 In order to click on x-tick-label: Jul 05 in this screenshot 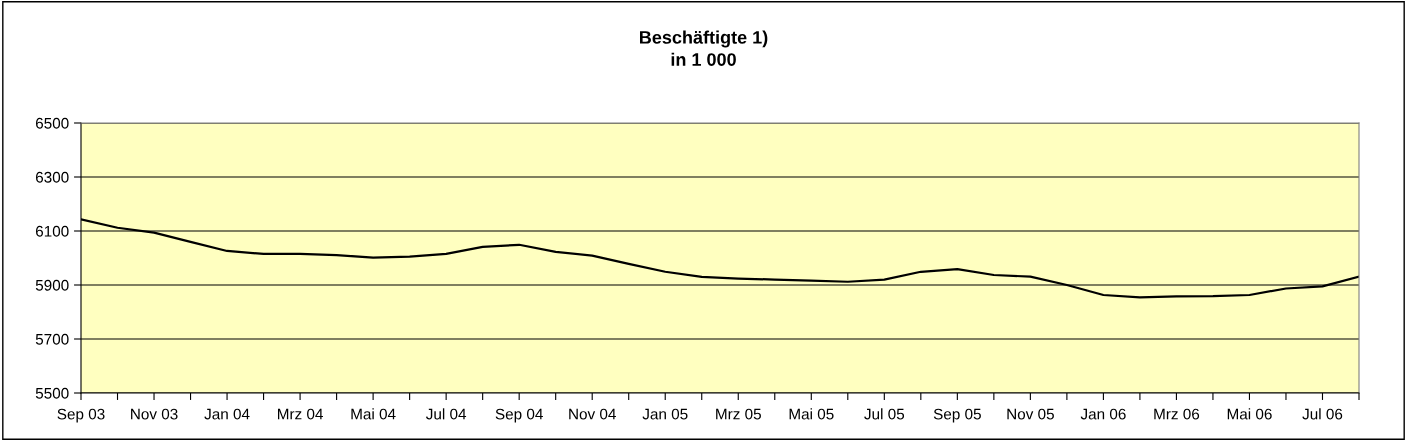, I will do `click(884, 414)`.